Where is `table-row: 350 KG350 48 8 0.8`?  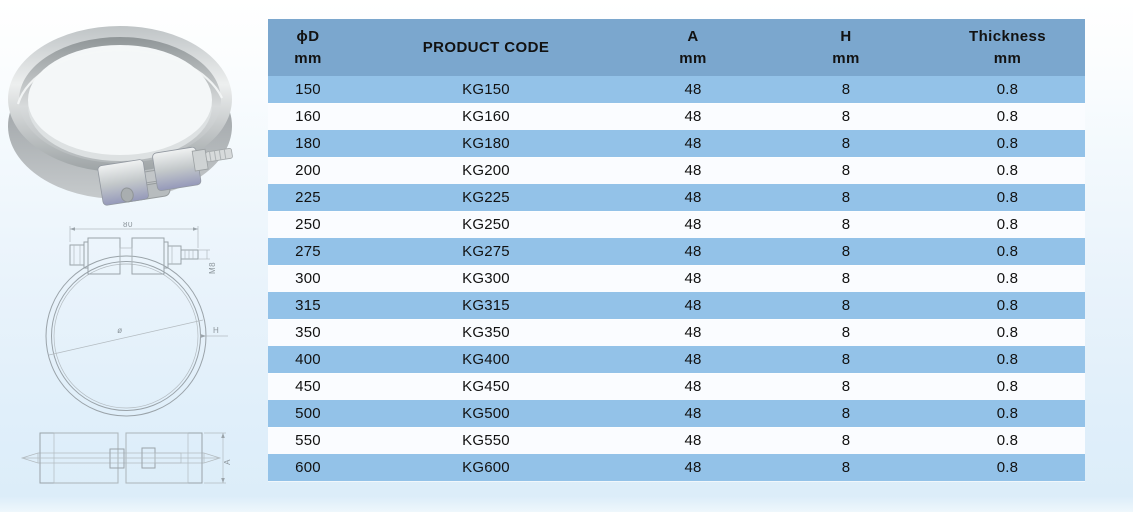
table-row: 350 KG350 48 8 0.8 is located at coordinates (676, 332).